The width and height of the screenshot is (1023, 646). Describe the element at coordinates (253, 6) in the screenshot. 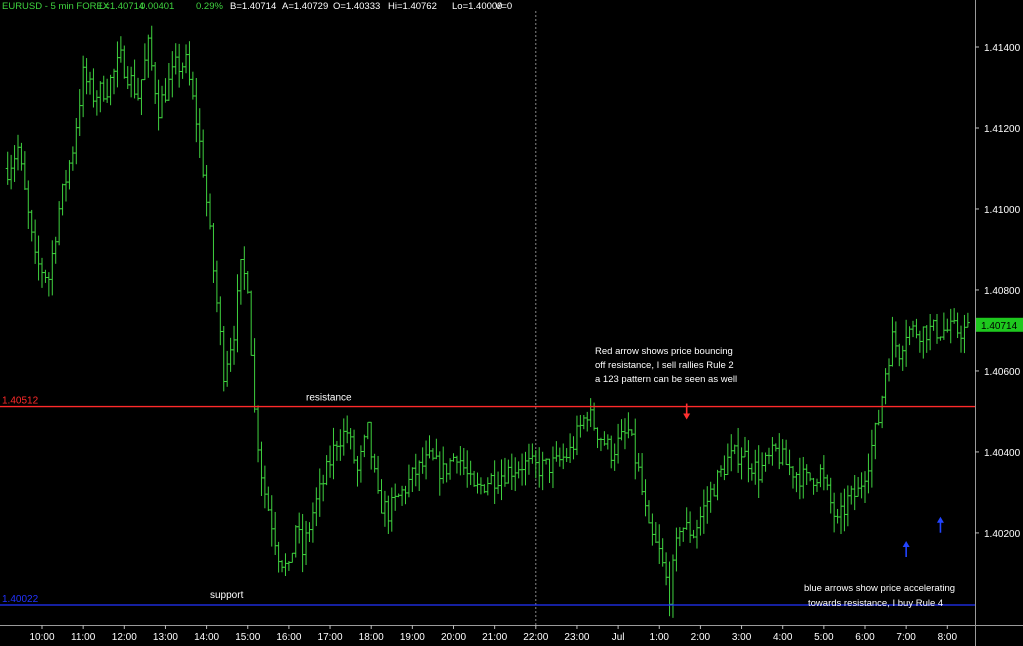

I see `header-bid: B=1.40714` at that location.